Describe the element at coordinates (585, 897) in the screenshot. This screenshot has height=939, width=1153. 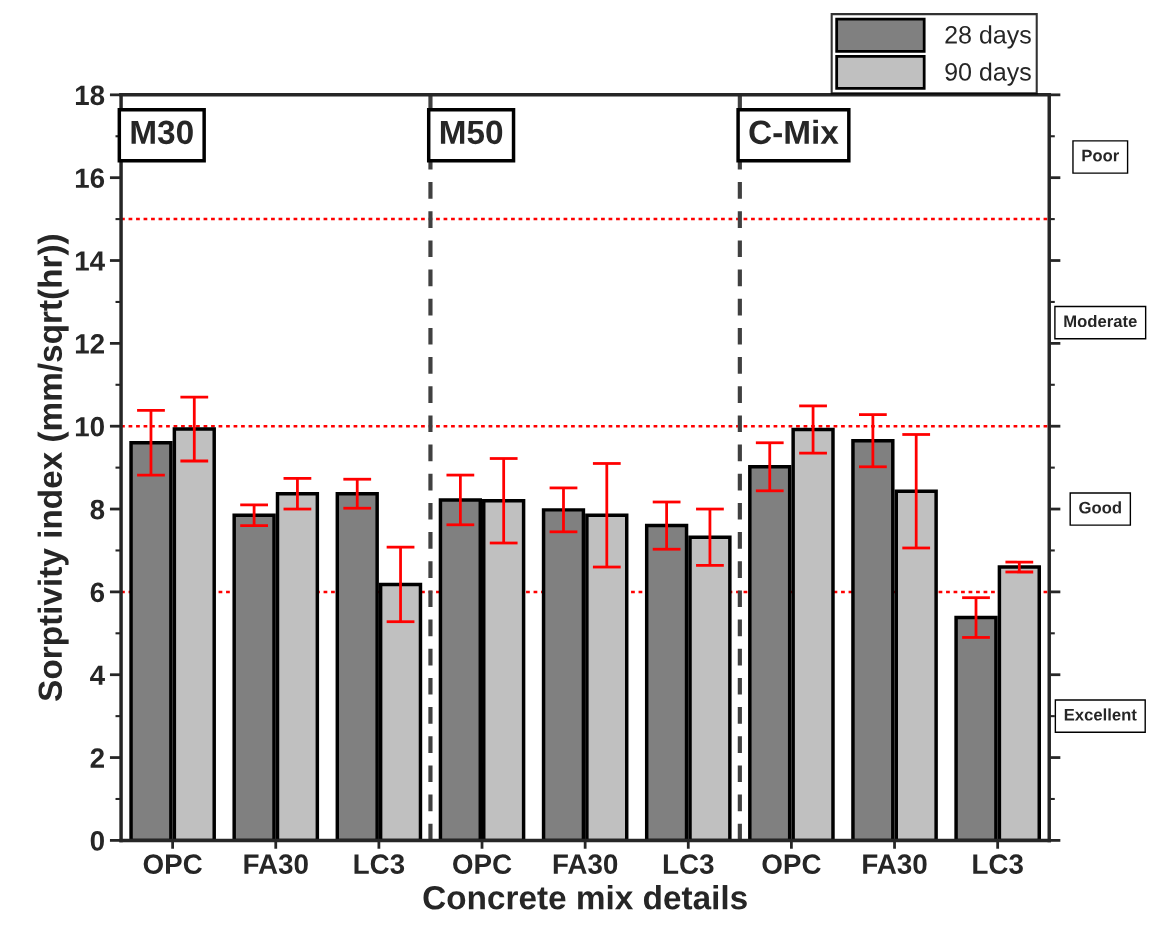
I see `x-axis-title: Concrete mix details` at that location.